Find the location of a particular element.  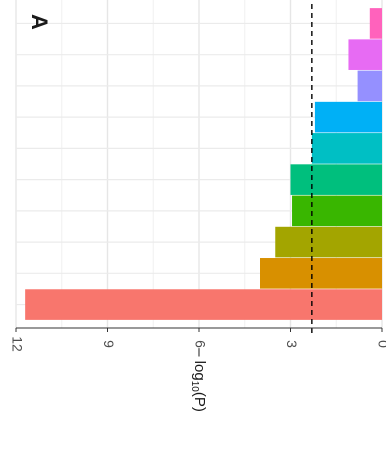

axis-title: – log10(P) is located at coordinates (198, 380).